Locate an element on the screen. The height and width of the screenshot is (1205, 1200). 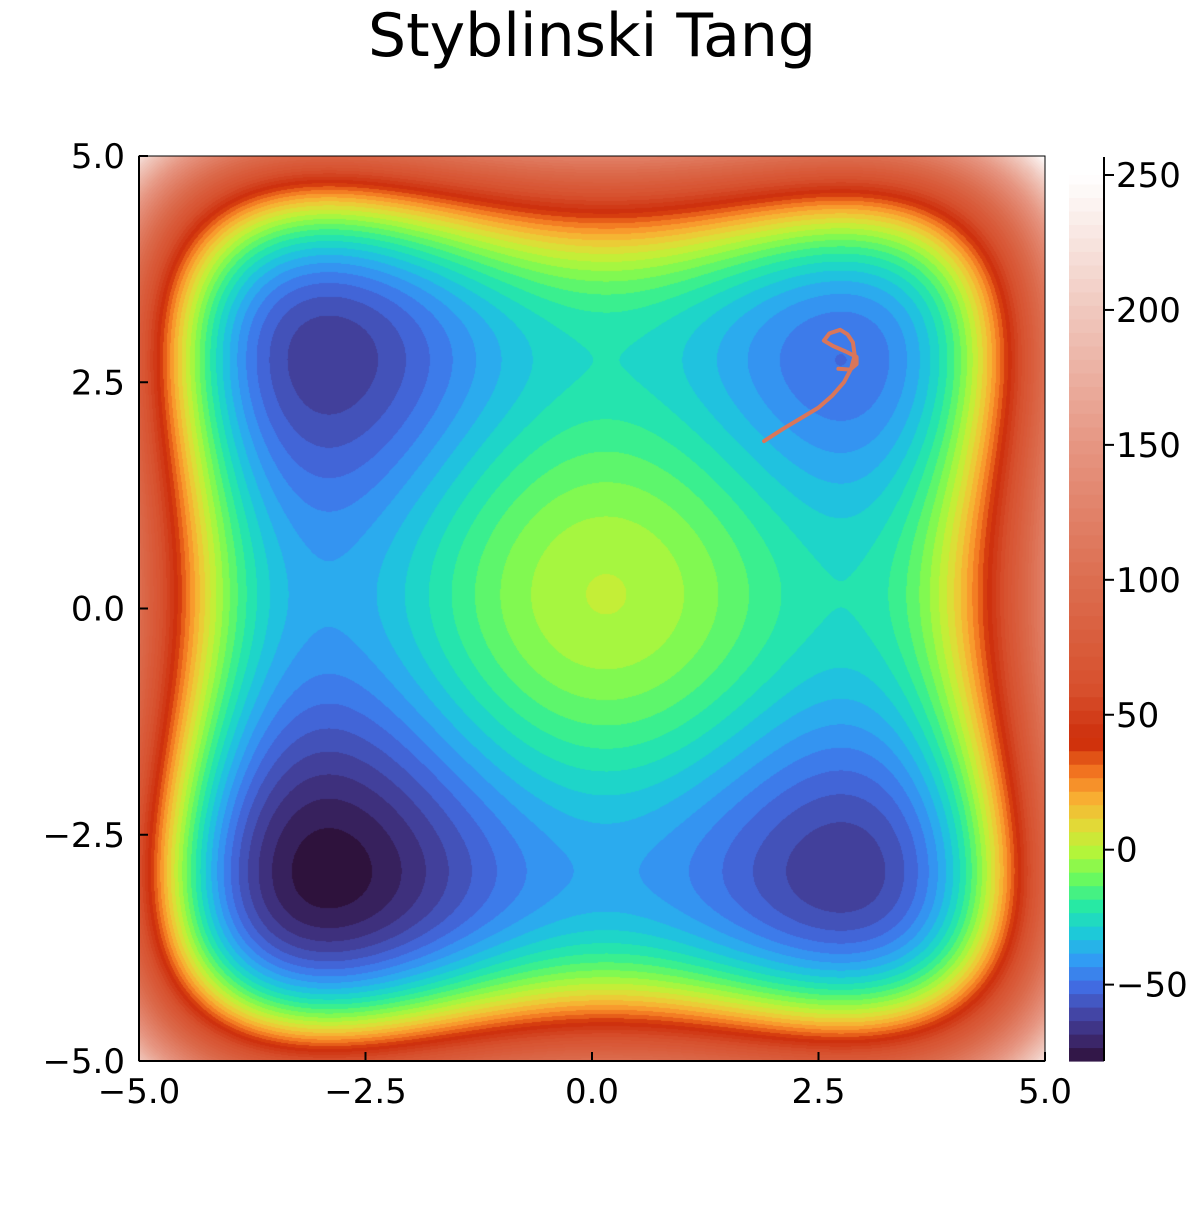
x-tick-label: 0.0 is located at coordinates (592, 1092).